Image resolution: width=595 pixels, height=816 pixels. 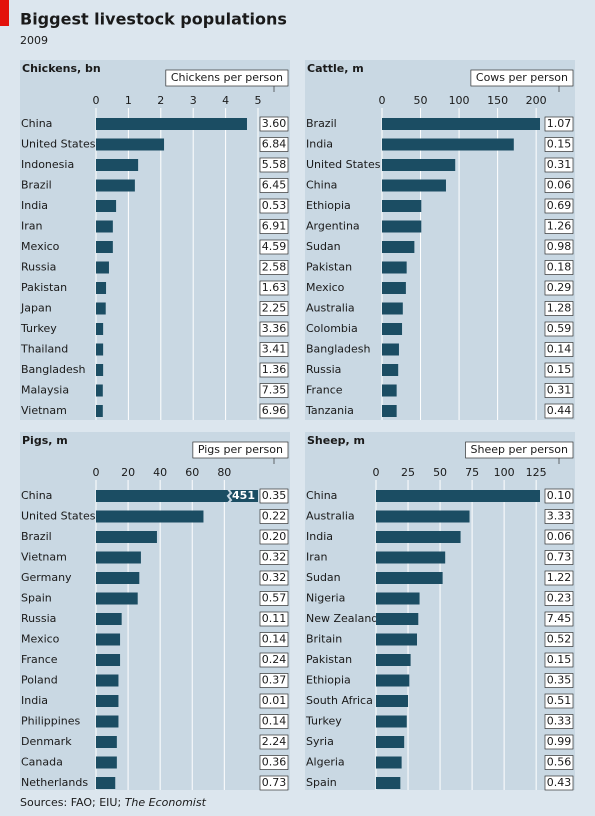 I want to click on per-person-value: 0.69, so click(x=559, y=205).